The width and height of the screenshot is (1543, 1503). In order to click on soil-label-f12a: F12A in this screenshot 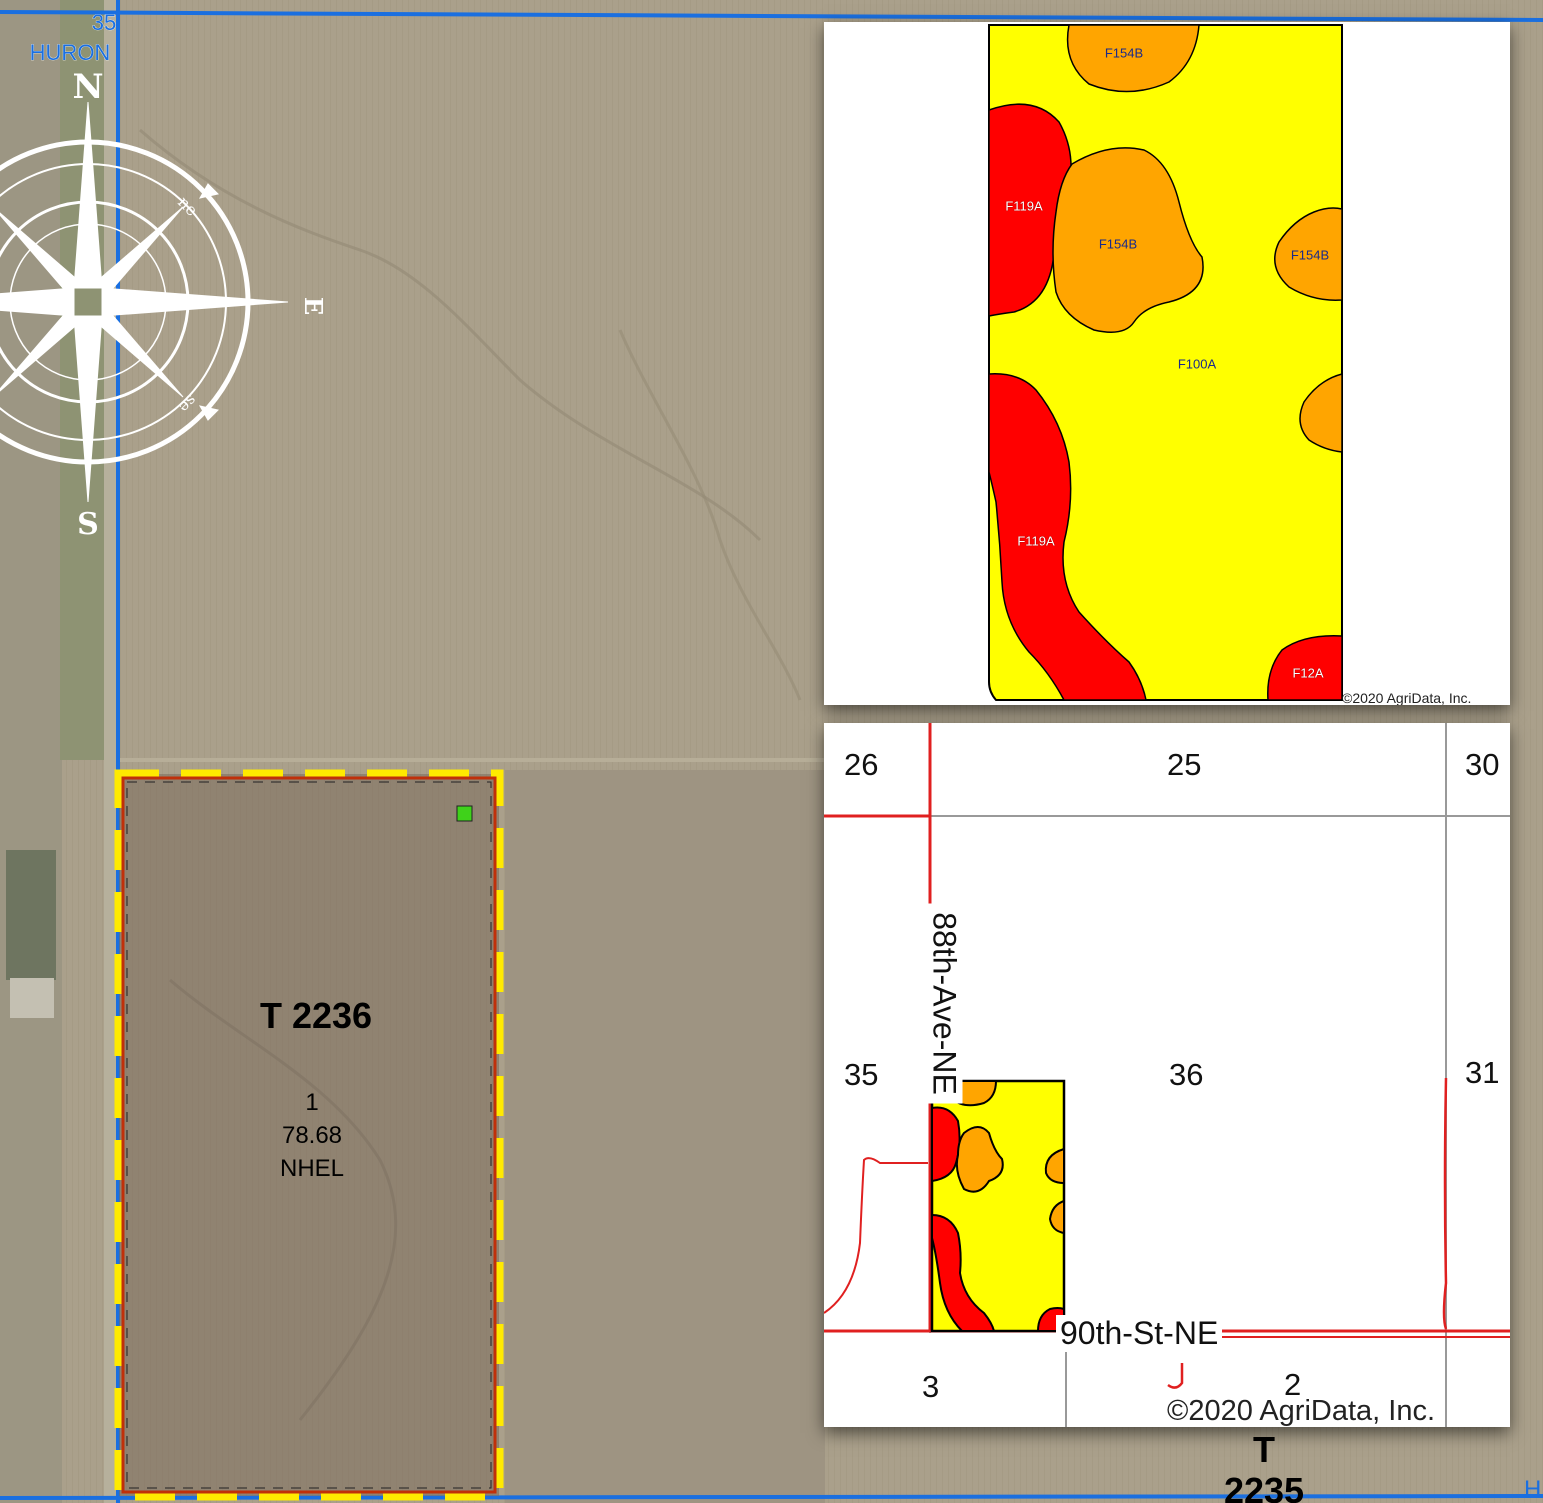, I will do `click(1308, 673)`.